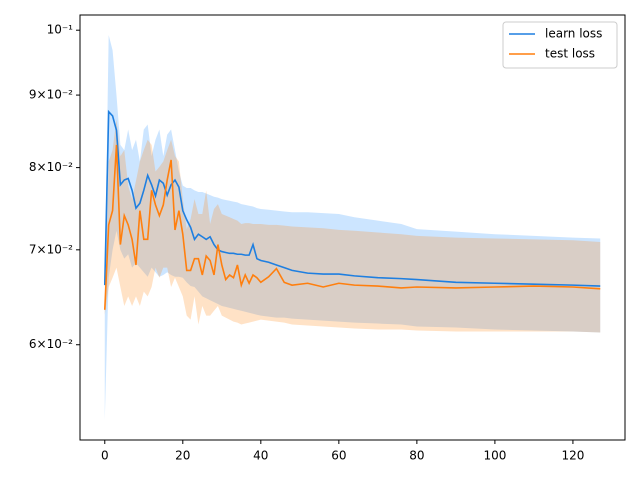  I want to click on x-tick-label: 40, so click(260, 456).